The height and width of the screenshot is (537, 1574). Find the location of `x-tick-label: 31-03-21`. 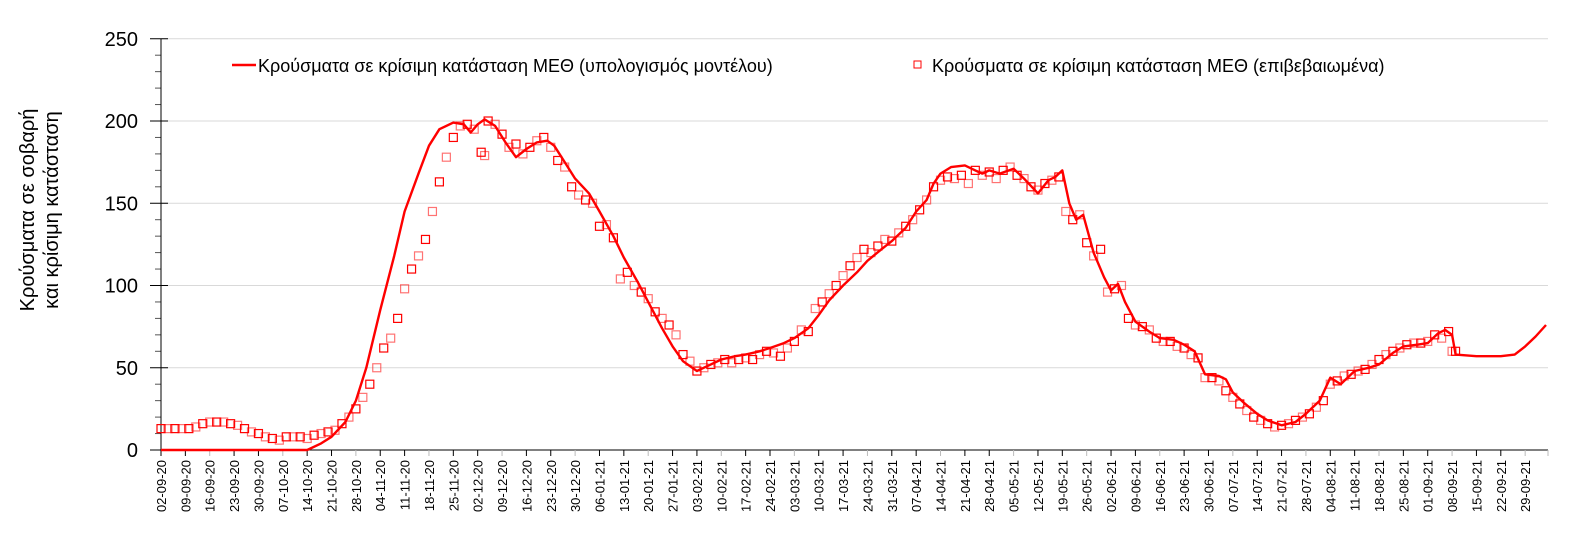

x-tick-label: 31-03-21 is located at coordinates (892, 486).